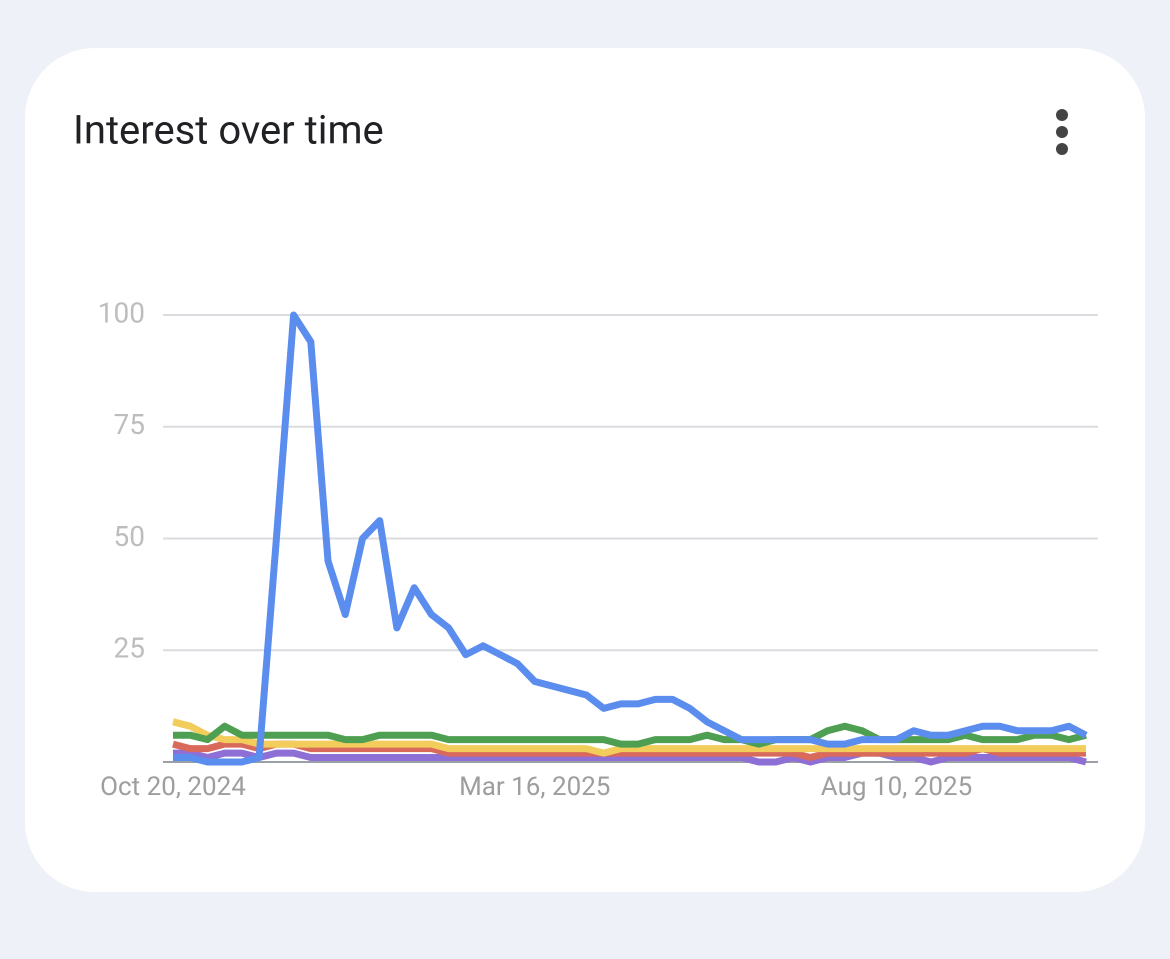 This screenshot has height=959, width=1170. What do you see at coordinates (129, 648) in the screenshot?
I see `y-tick-label: 25` at bounding box center [129, 648].